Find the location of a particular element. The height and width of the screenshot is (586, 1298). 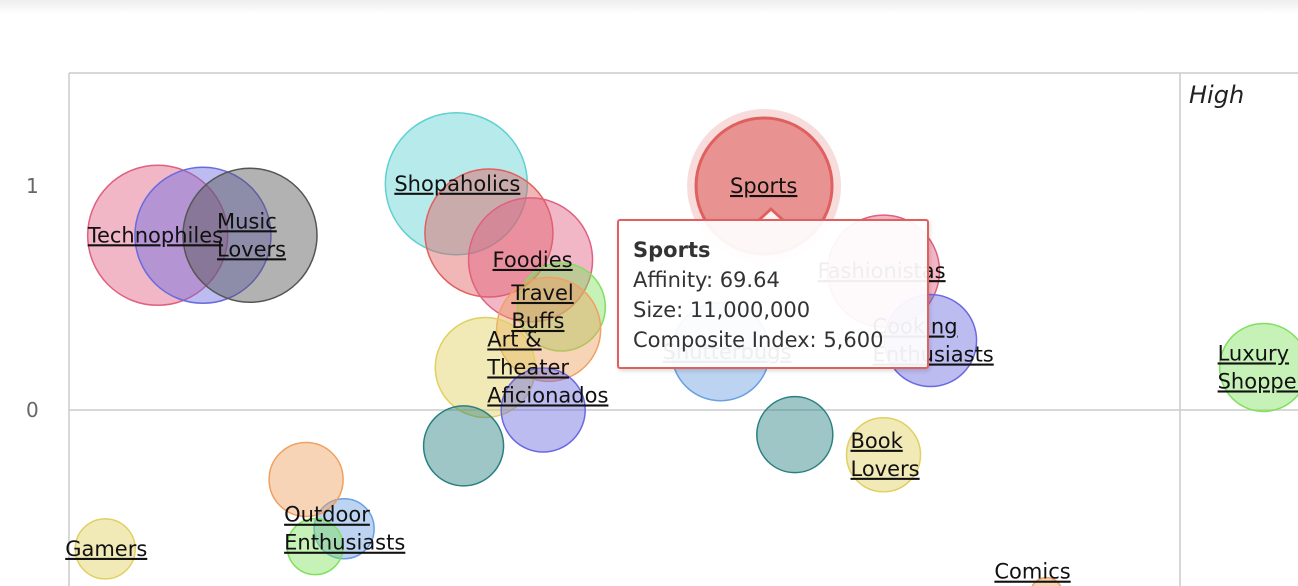

bubble-label-outdoor-enthusiasts-line-1: Outdoor is located at coordinates (327, 515).